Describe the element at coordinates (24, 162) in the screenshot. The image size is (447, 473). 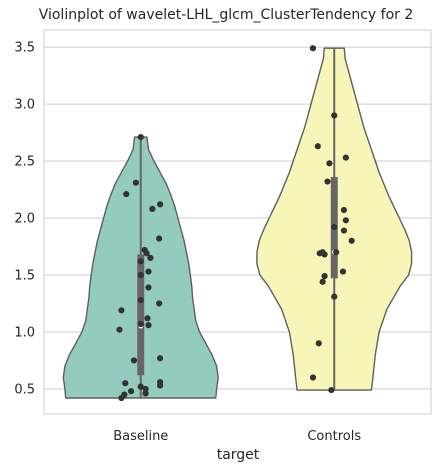
I see `y-tick-label: 2.5` at that location.